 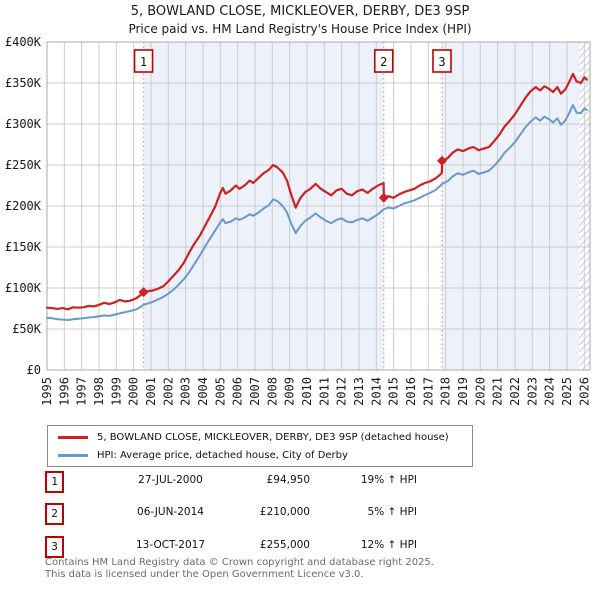 I want to click on sale-number-badge: 3, so click(x=54, y=547).